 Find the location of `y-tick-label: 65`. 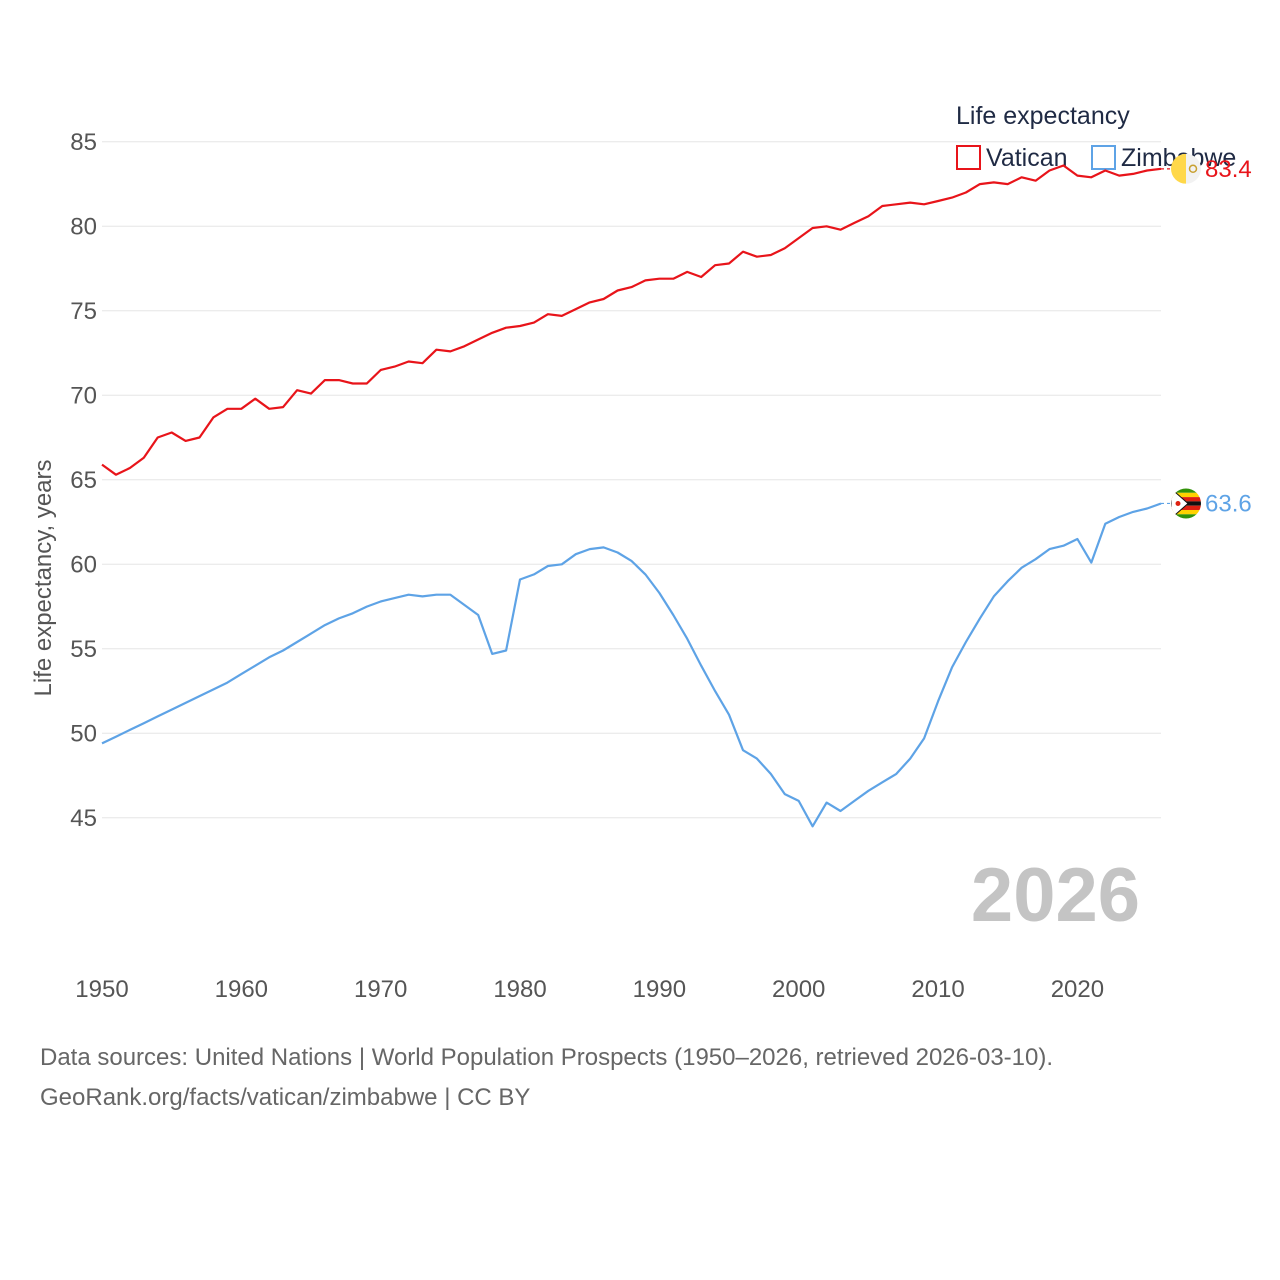

y-tick-label: 65 is located at coordinates (83, 480).